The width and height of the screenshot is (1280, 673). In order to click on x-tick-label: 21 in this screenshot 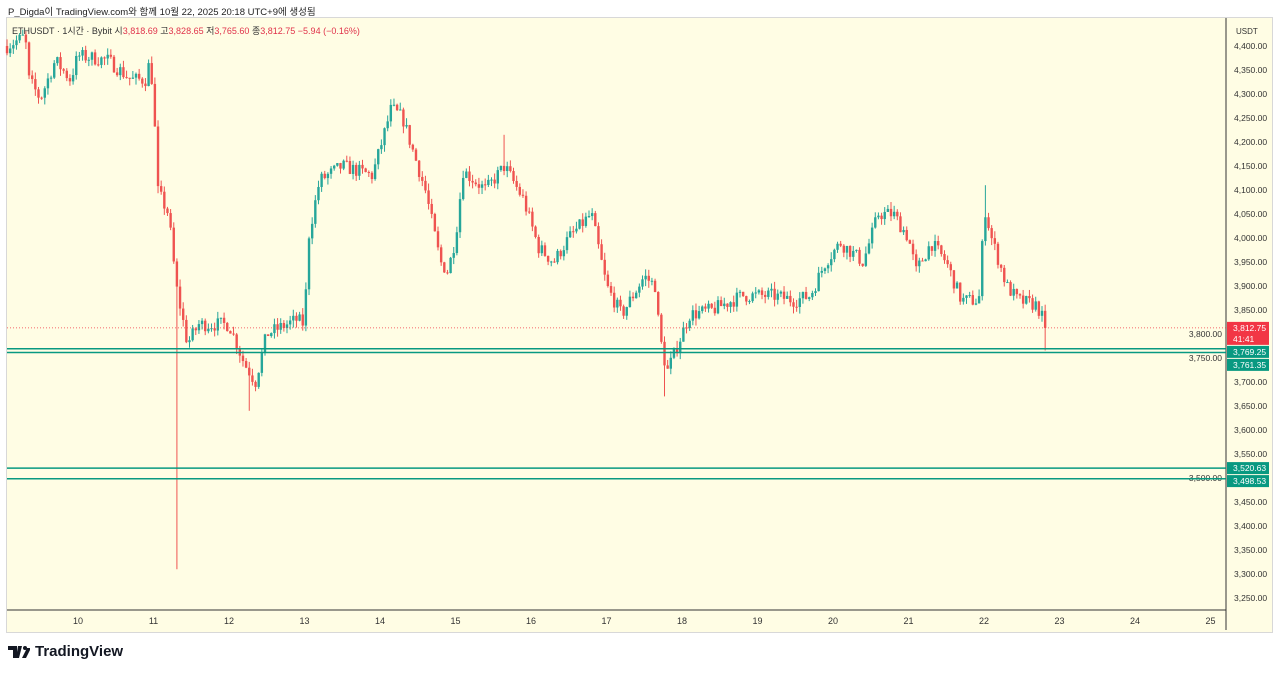, I will do `click(908, 621)`.